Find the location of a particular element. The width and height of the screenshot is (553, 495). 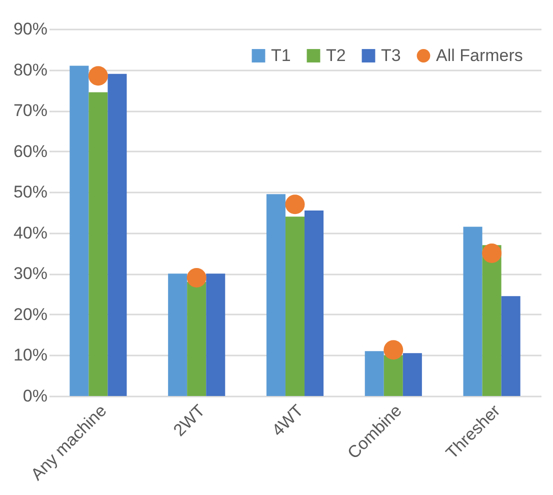

y-tick-label: 80% is located at coordinates (30, 70).